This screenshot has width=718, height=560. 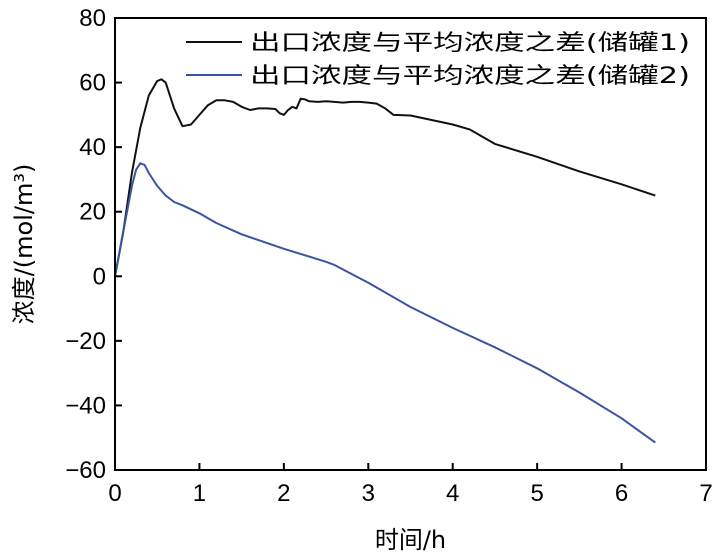 I want to click on y-tick-label: −40, so click(x=85, y=405).